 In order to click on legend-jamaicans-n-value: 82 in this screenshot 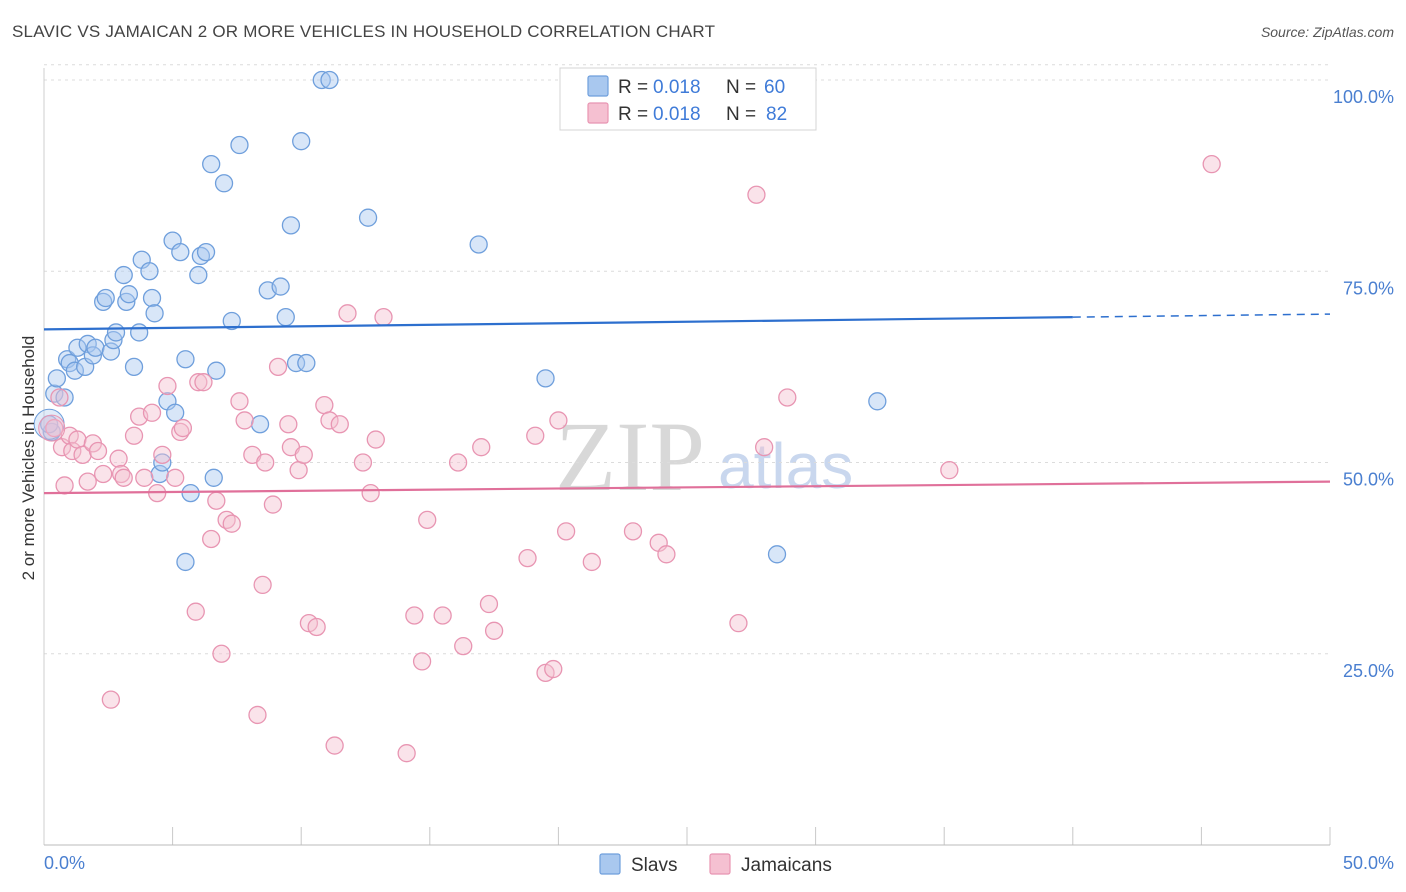, I will do `click(776, 114)`.